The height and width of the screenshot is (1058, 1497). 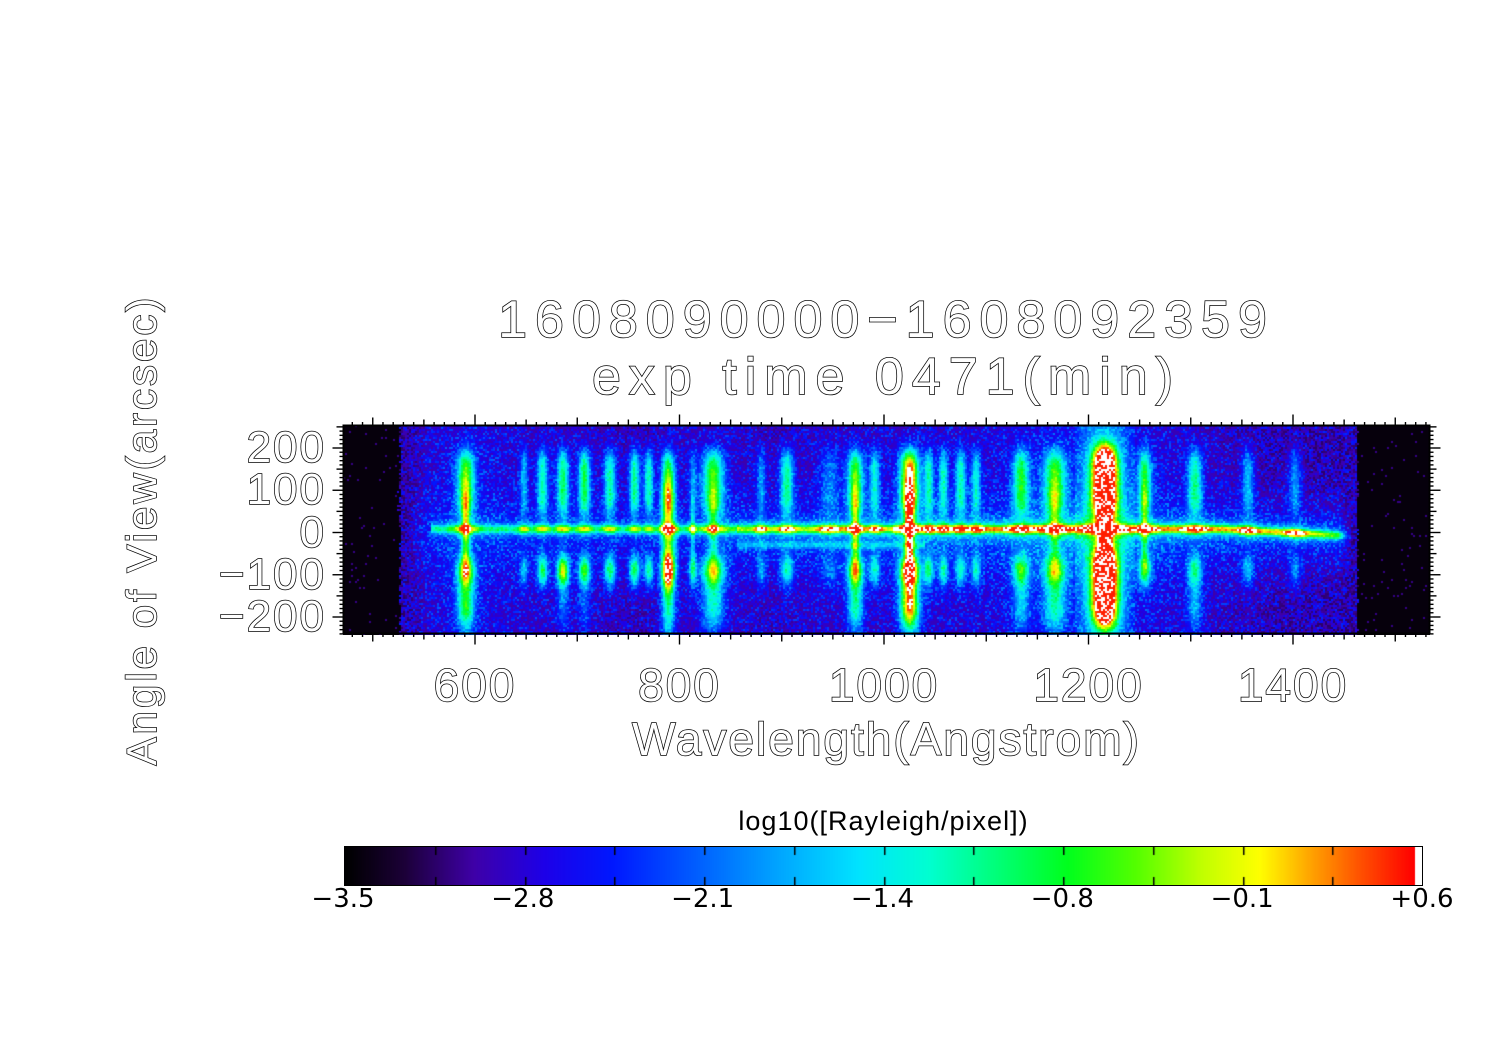 I want to click on y-tick-label: 0, so click(x=312, y=532).